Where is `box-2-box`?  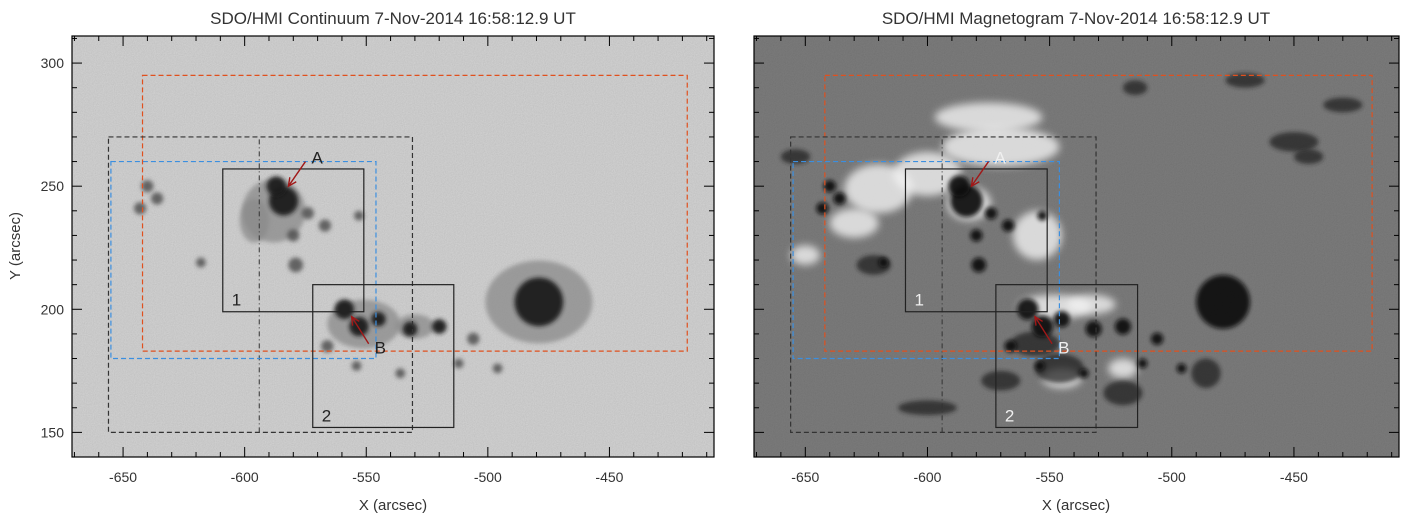 box-2-box is located at coordinates (383, 356).